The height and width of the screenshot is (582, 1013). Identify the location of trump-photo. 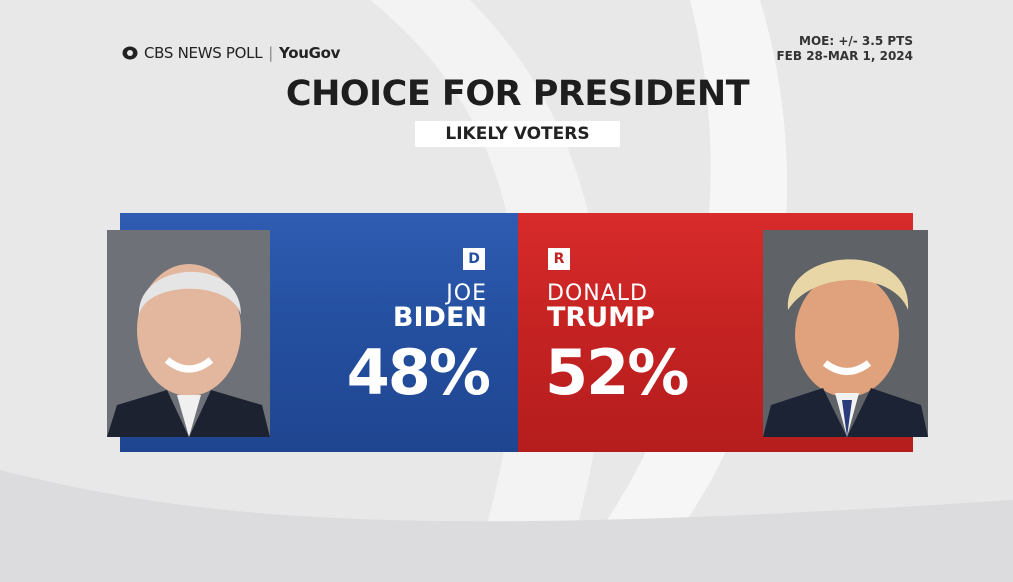
(845, 333).